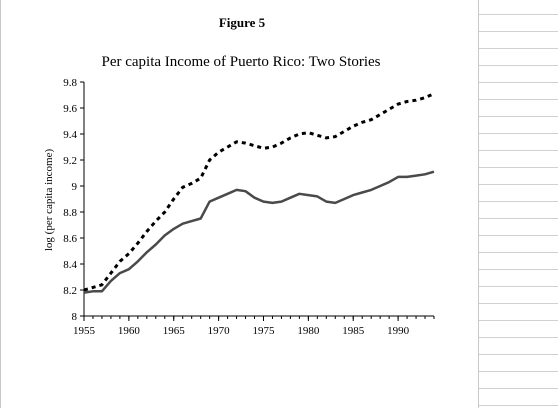 The width and height of the screenshot is (558, 408). What do you see at coordinates (398, 331) in the screenshot?
I see `x-tick-label: 1990` at bounding box center [398, 331].